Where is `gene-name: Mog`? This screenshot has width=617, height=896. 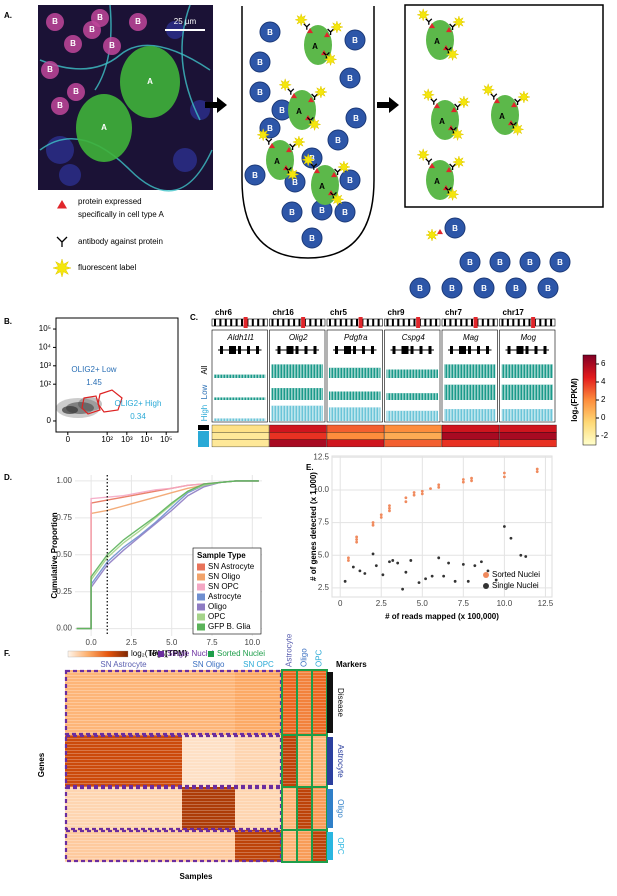
gene-name: Mog is located at coordinates (528, 337).